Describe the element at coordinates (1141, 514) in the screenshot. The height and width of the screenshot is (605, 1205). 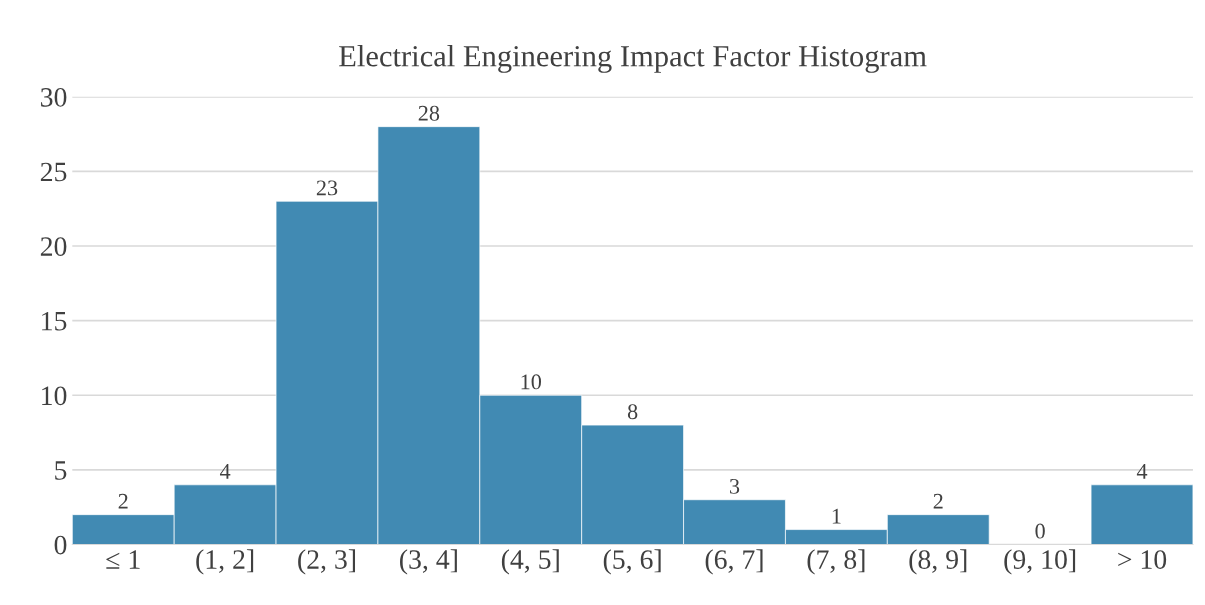
I see `bar` at that location.